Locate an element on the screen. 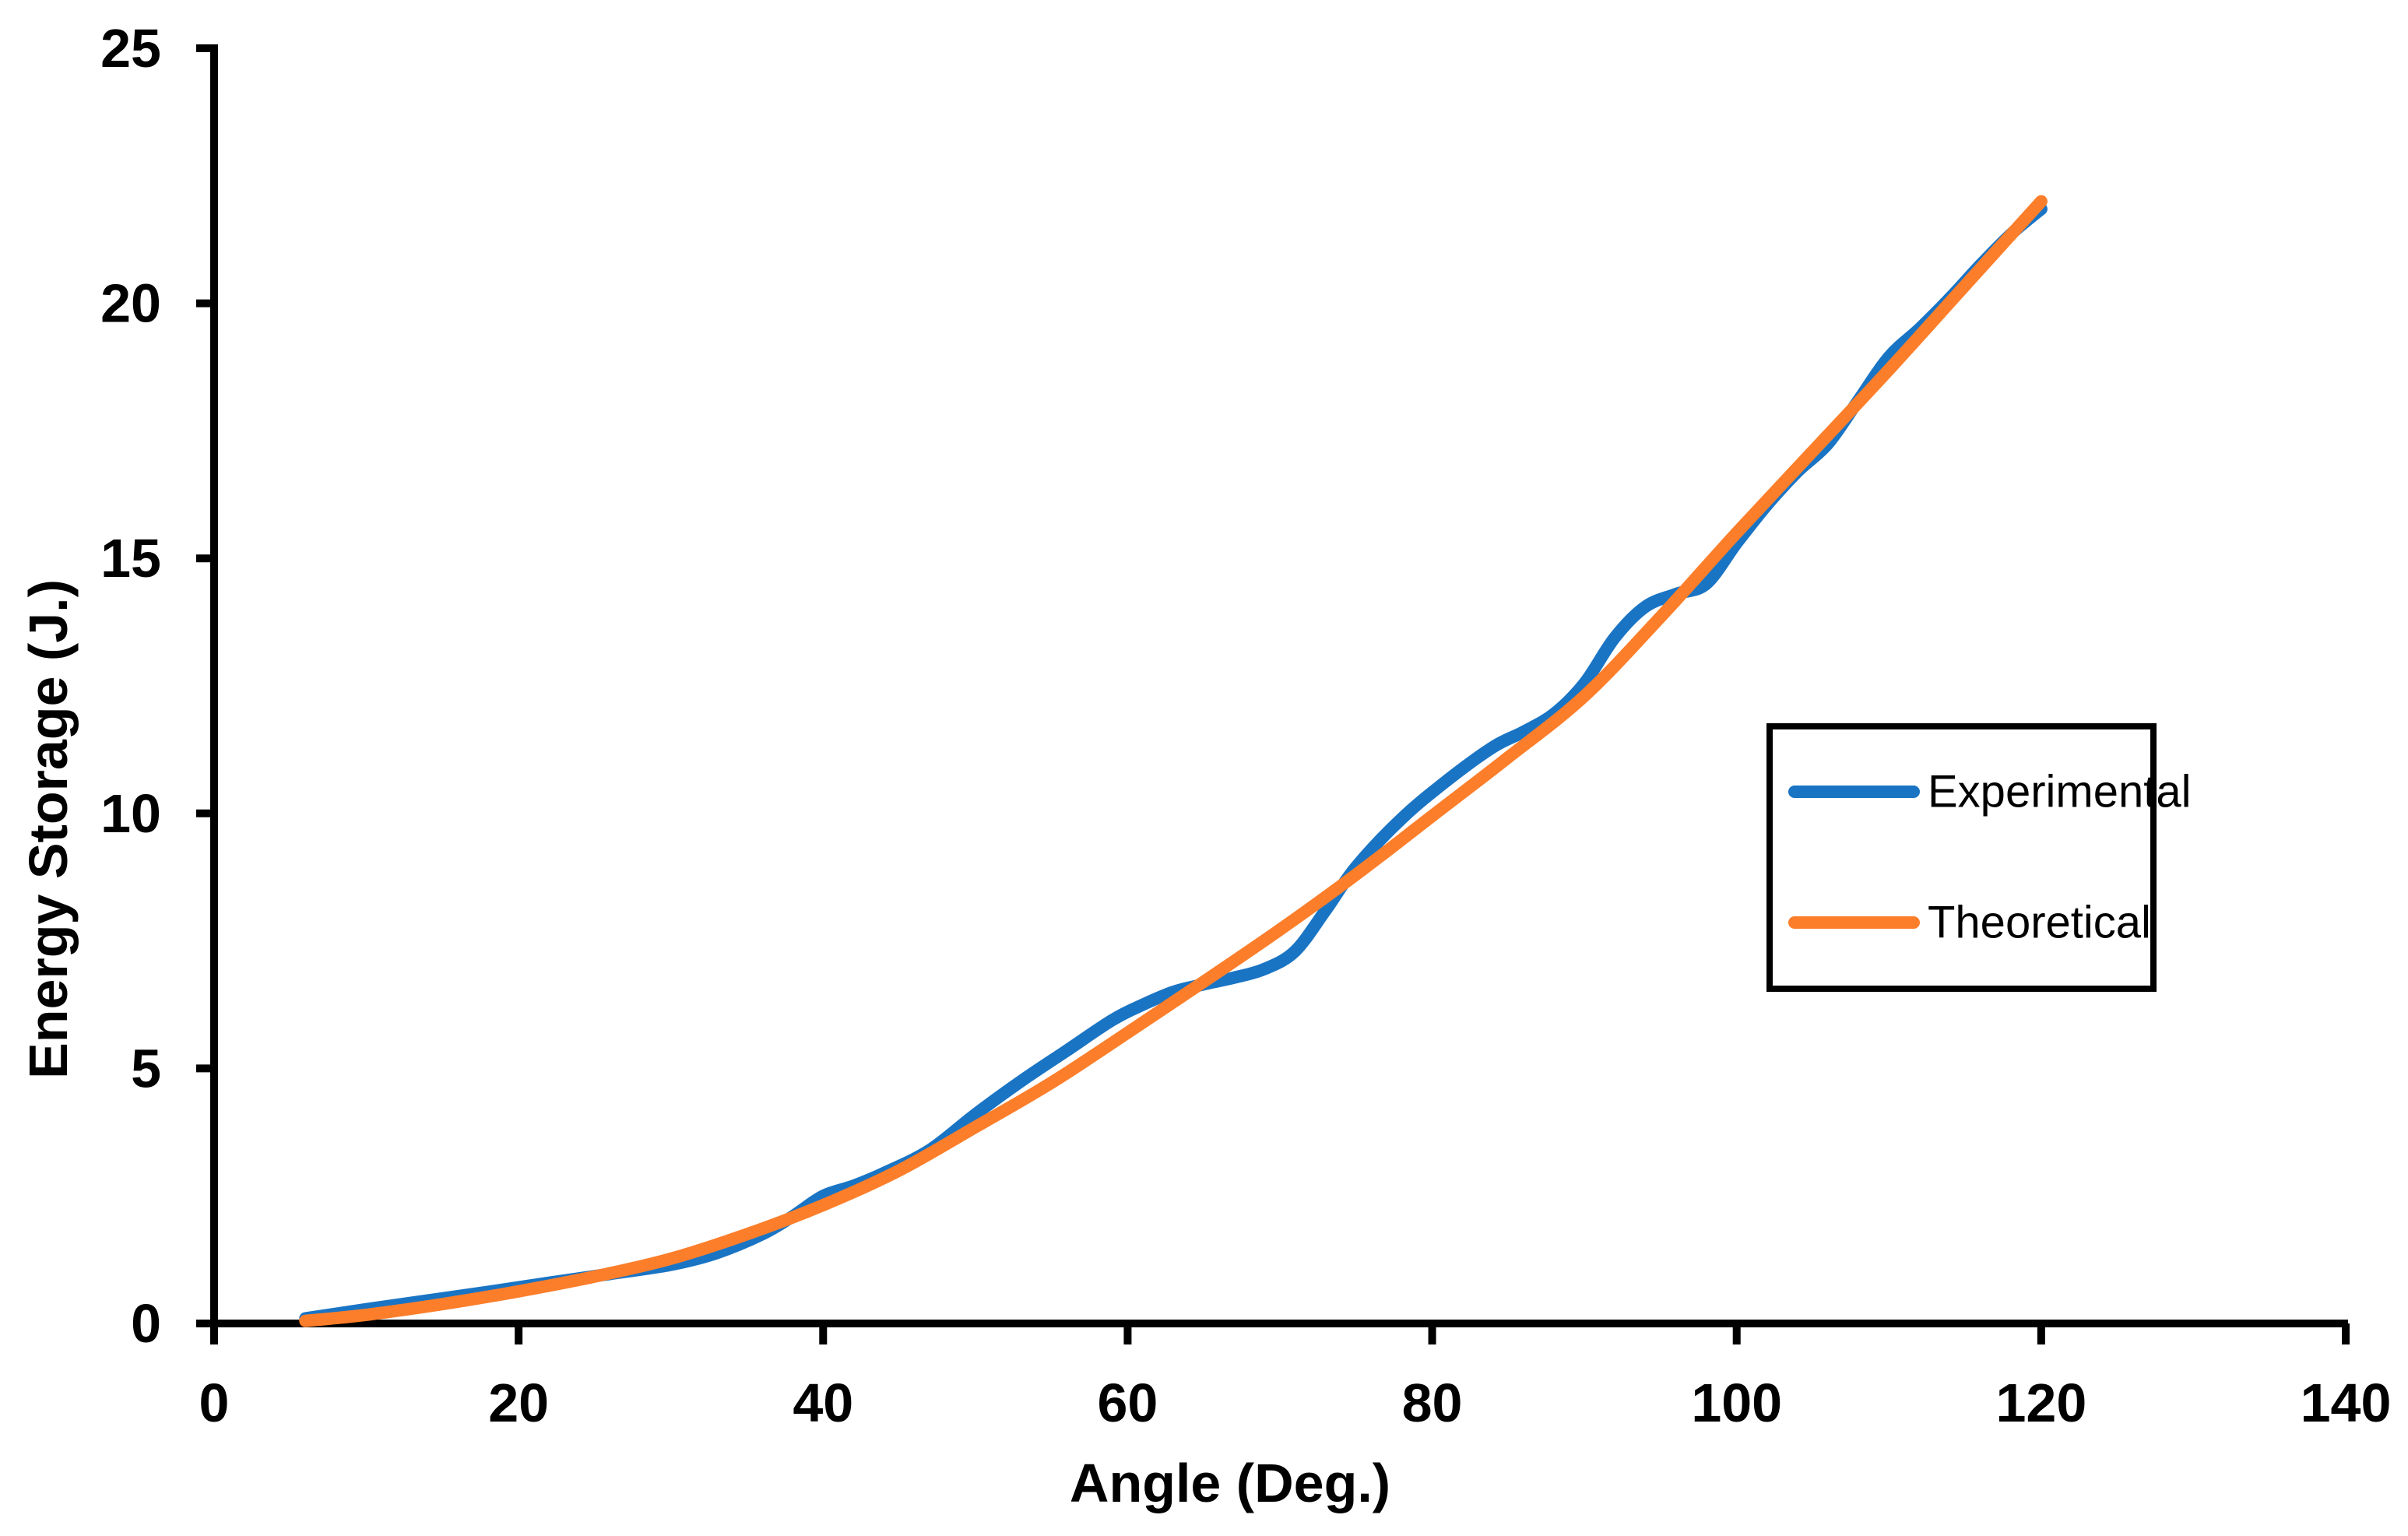 The width and height of the screenshot is (2408, 1536). y-tick-label: 20 is located at coordinates (130, 303).